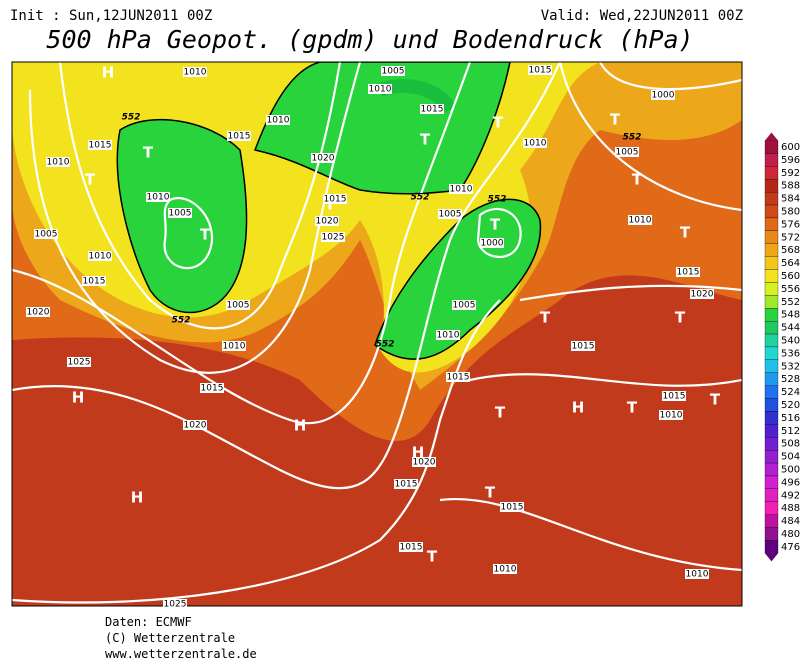  I want to click on init-time: Init : Sun,12JUN2011 00Z, so click(111, 16).